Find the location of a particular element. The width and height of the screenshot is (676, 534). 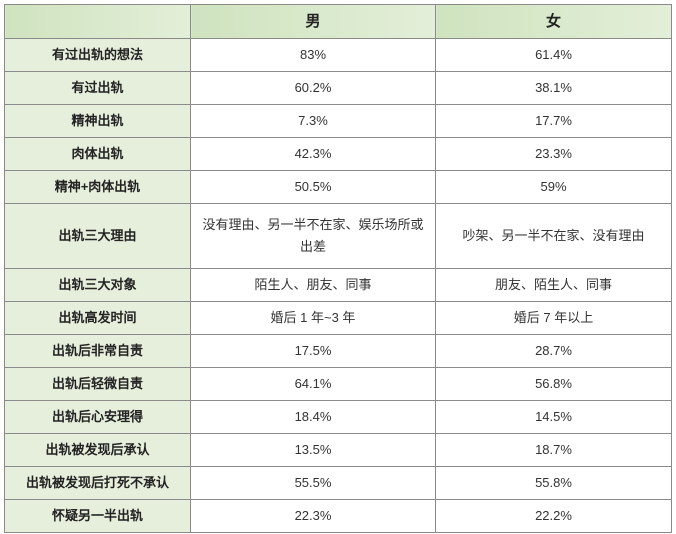

table-row: 有过出轨的想法 83% 61.4% is located at coordinates (338, 55).